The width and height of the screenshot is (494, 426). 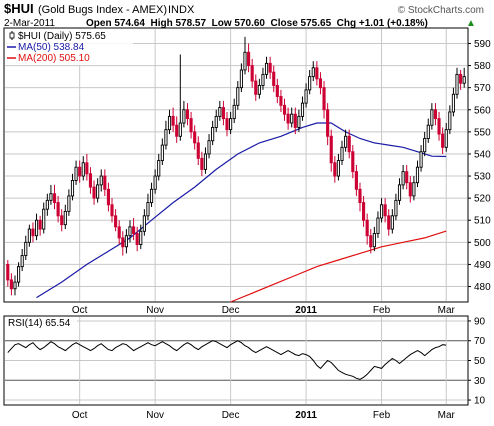 What do you see at coordinates (382, 310) in the screenshot?
I see `price-x-tick-label: Feb` at bounding box center [382, 310].